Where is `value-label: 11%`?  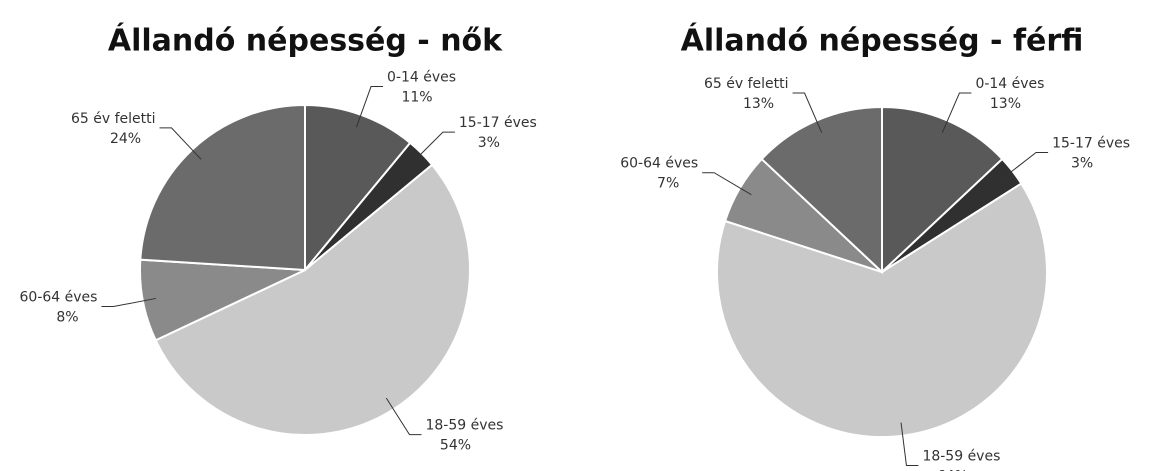
value-label: 11% is located at coordinates (416, 98).